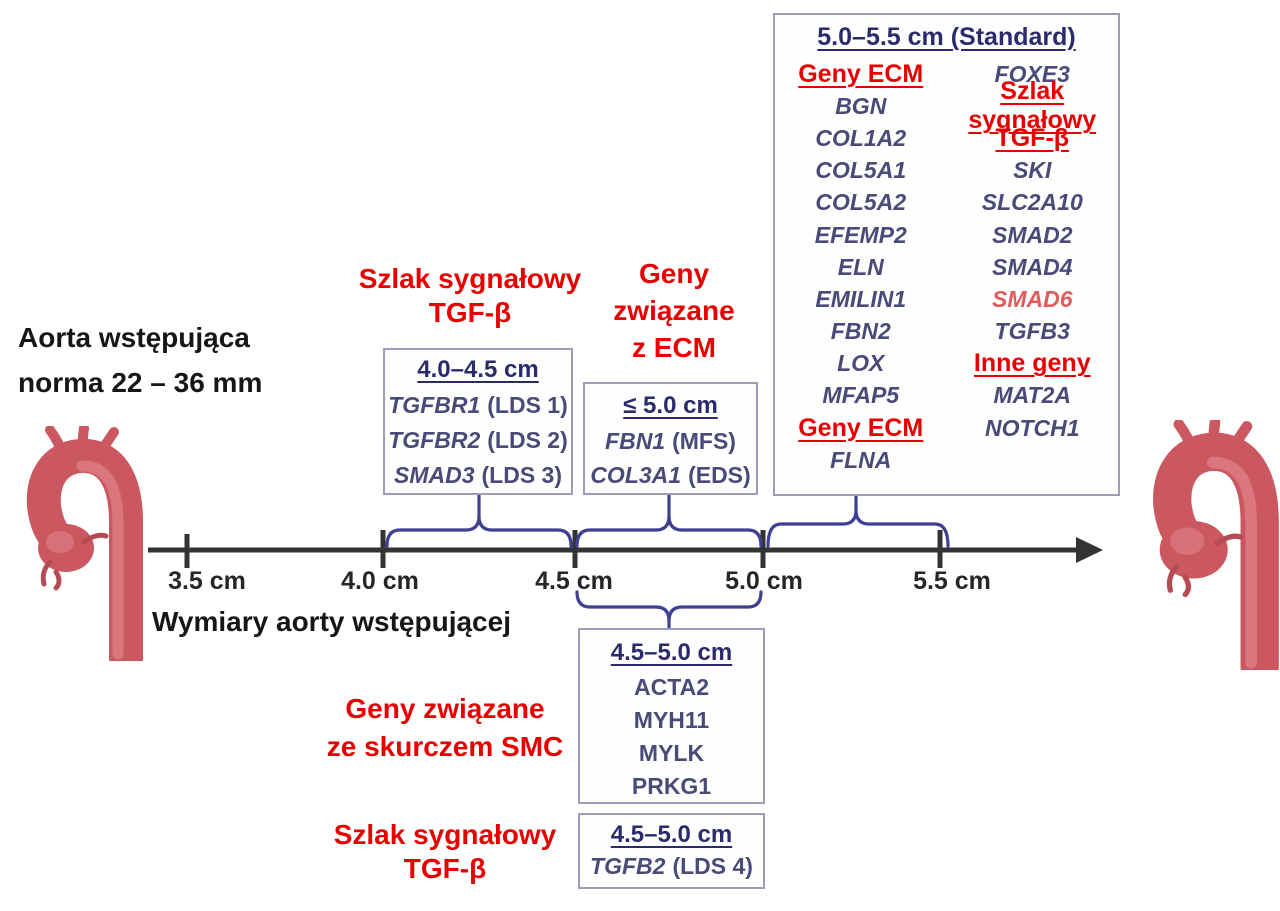 This screenshot has height=911, width=1280. I want to click on box-title: 4.0–4.5 cm, so click(478, 369).